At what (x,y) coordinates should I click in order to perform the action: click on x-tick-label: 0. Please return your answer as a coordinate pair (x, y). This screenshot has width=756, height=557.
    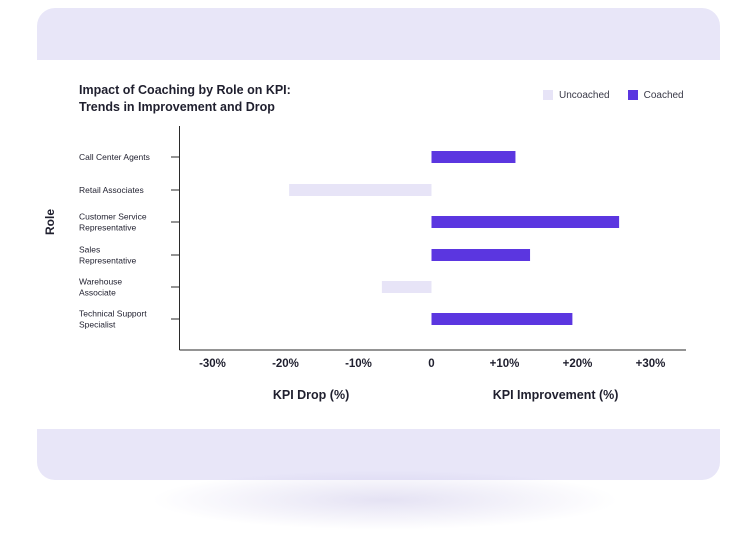
    Looking at the image, I should click on (431, 364).